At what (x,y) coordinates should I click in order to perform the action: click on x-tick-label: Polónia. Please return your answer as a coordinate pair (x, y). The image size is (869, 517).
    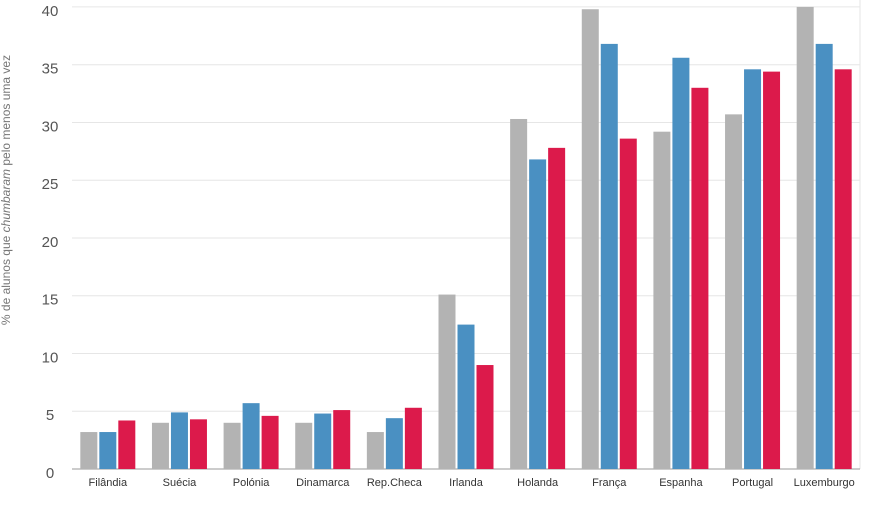
    Looking at the image, I should click on (252, 483).